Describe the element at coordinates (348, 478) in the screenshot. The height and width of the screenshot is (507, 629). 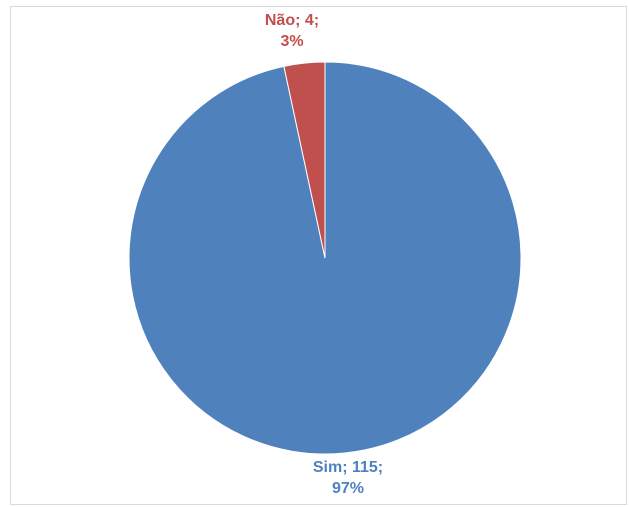
I see `data-label-sim: Sim; 115; 97%` at that location.